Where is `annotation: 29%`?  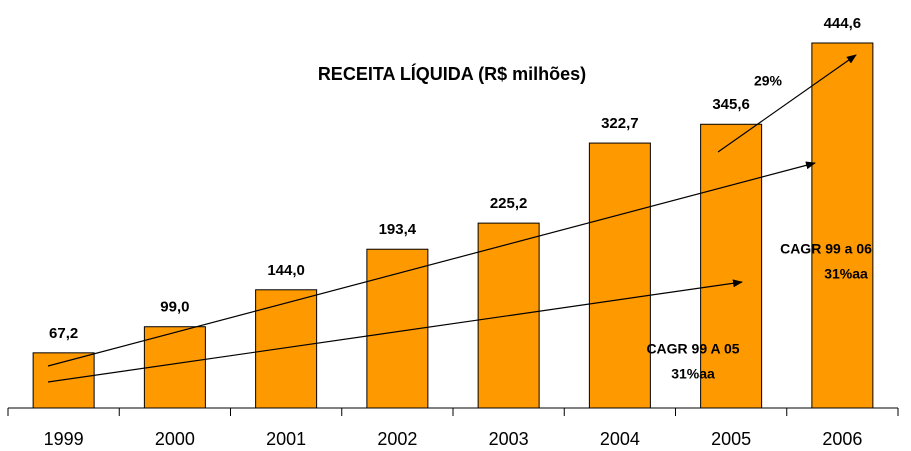
annotation: 29% is located at coordinates (768, 81).